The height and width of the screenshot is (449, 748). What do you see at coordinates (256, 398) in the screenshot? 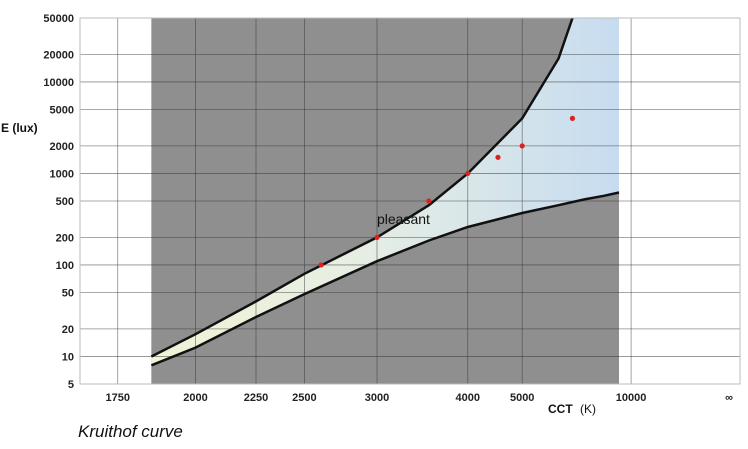
I see `x-tick-label: 2250` at bounding box center [256, 398].